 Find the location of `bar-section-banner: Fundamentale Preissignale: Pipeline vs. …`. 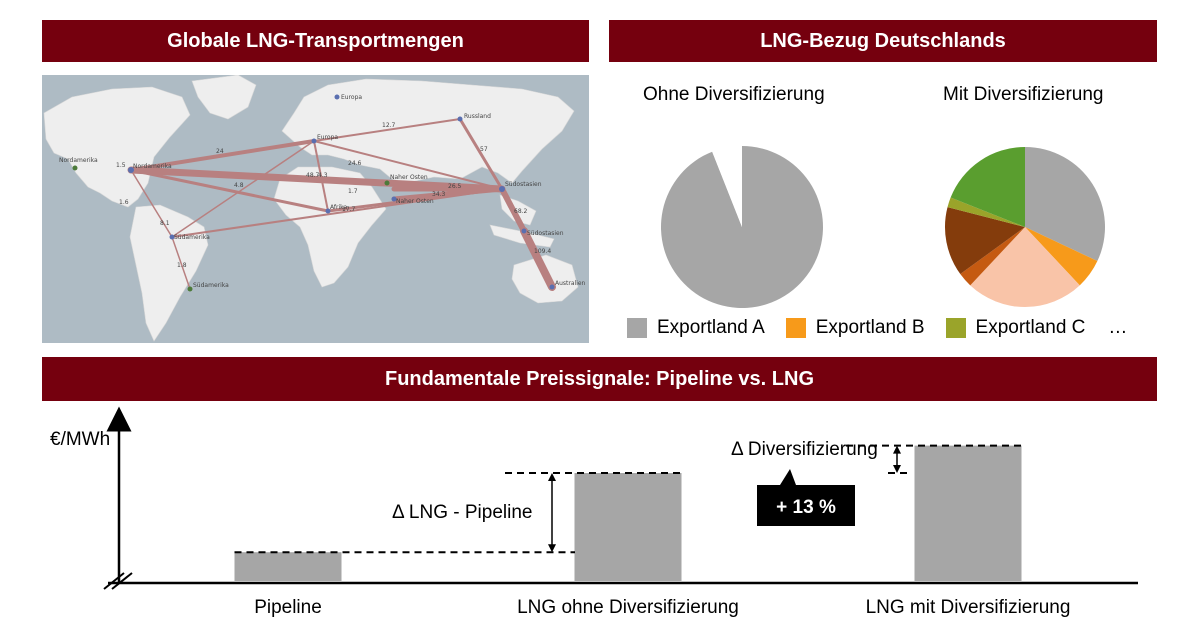

bar-section-banner: Fundamentale Preissignale: Pipeline vs. … is located at coordinates (599, 379).